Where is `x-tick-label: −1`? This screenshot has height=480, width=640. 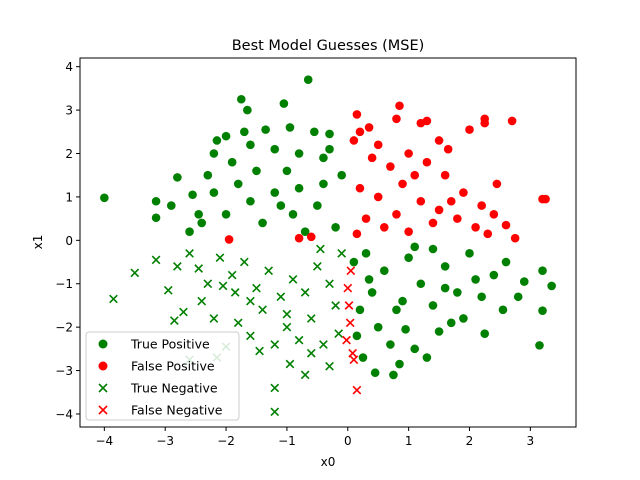
x-tick-label: −1 is located at coordinates (287, 441).